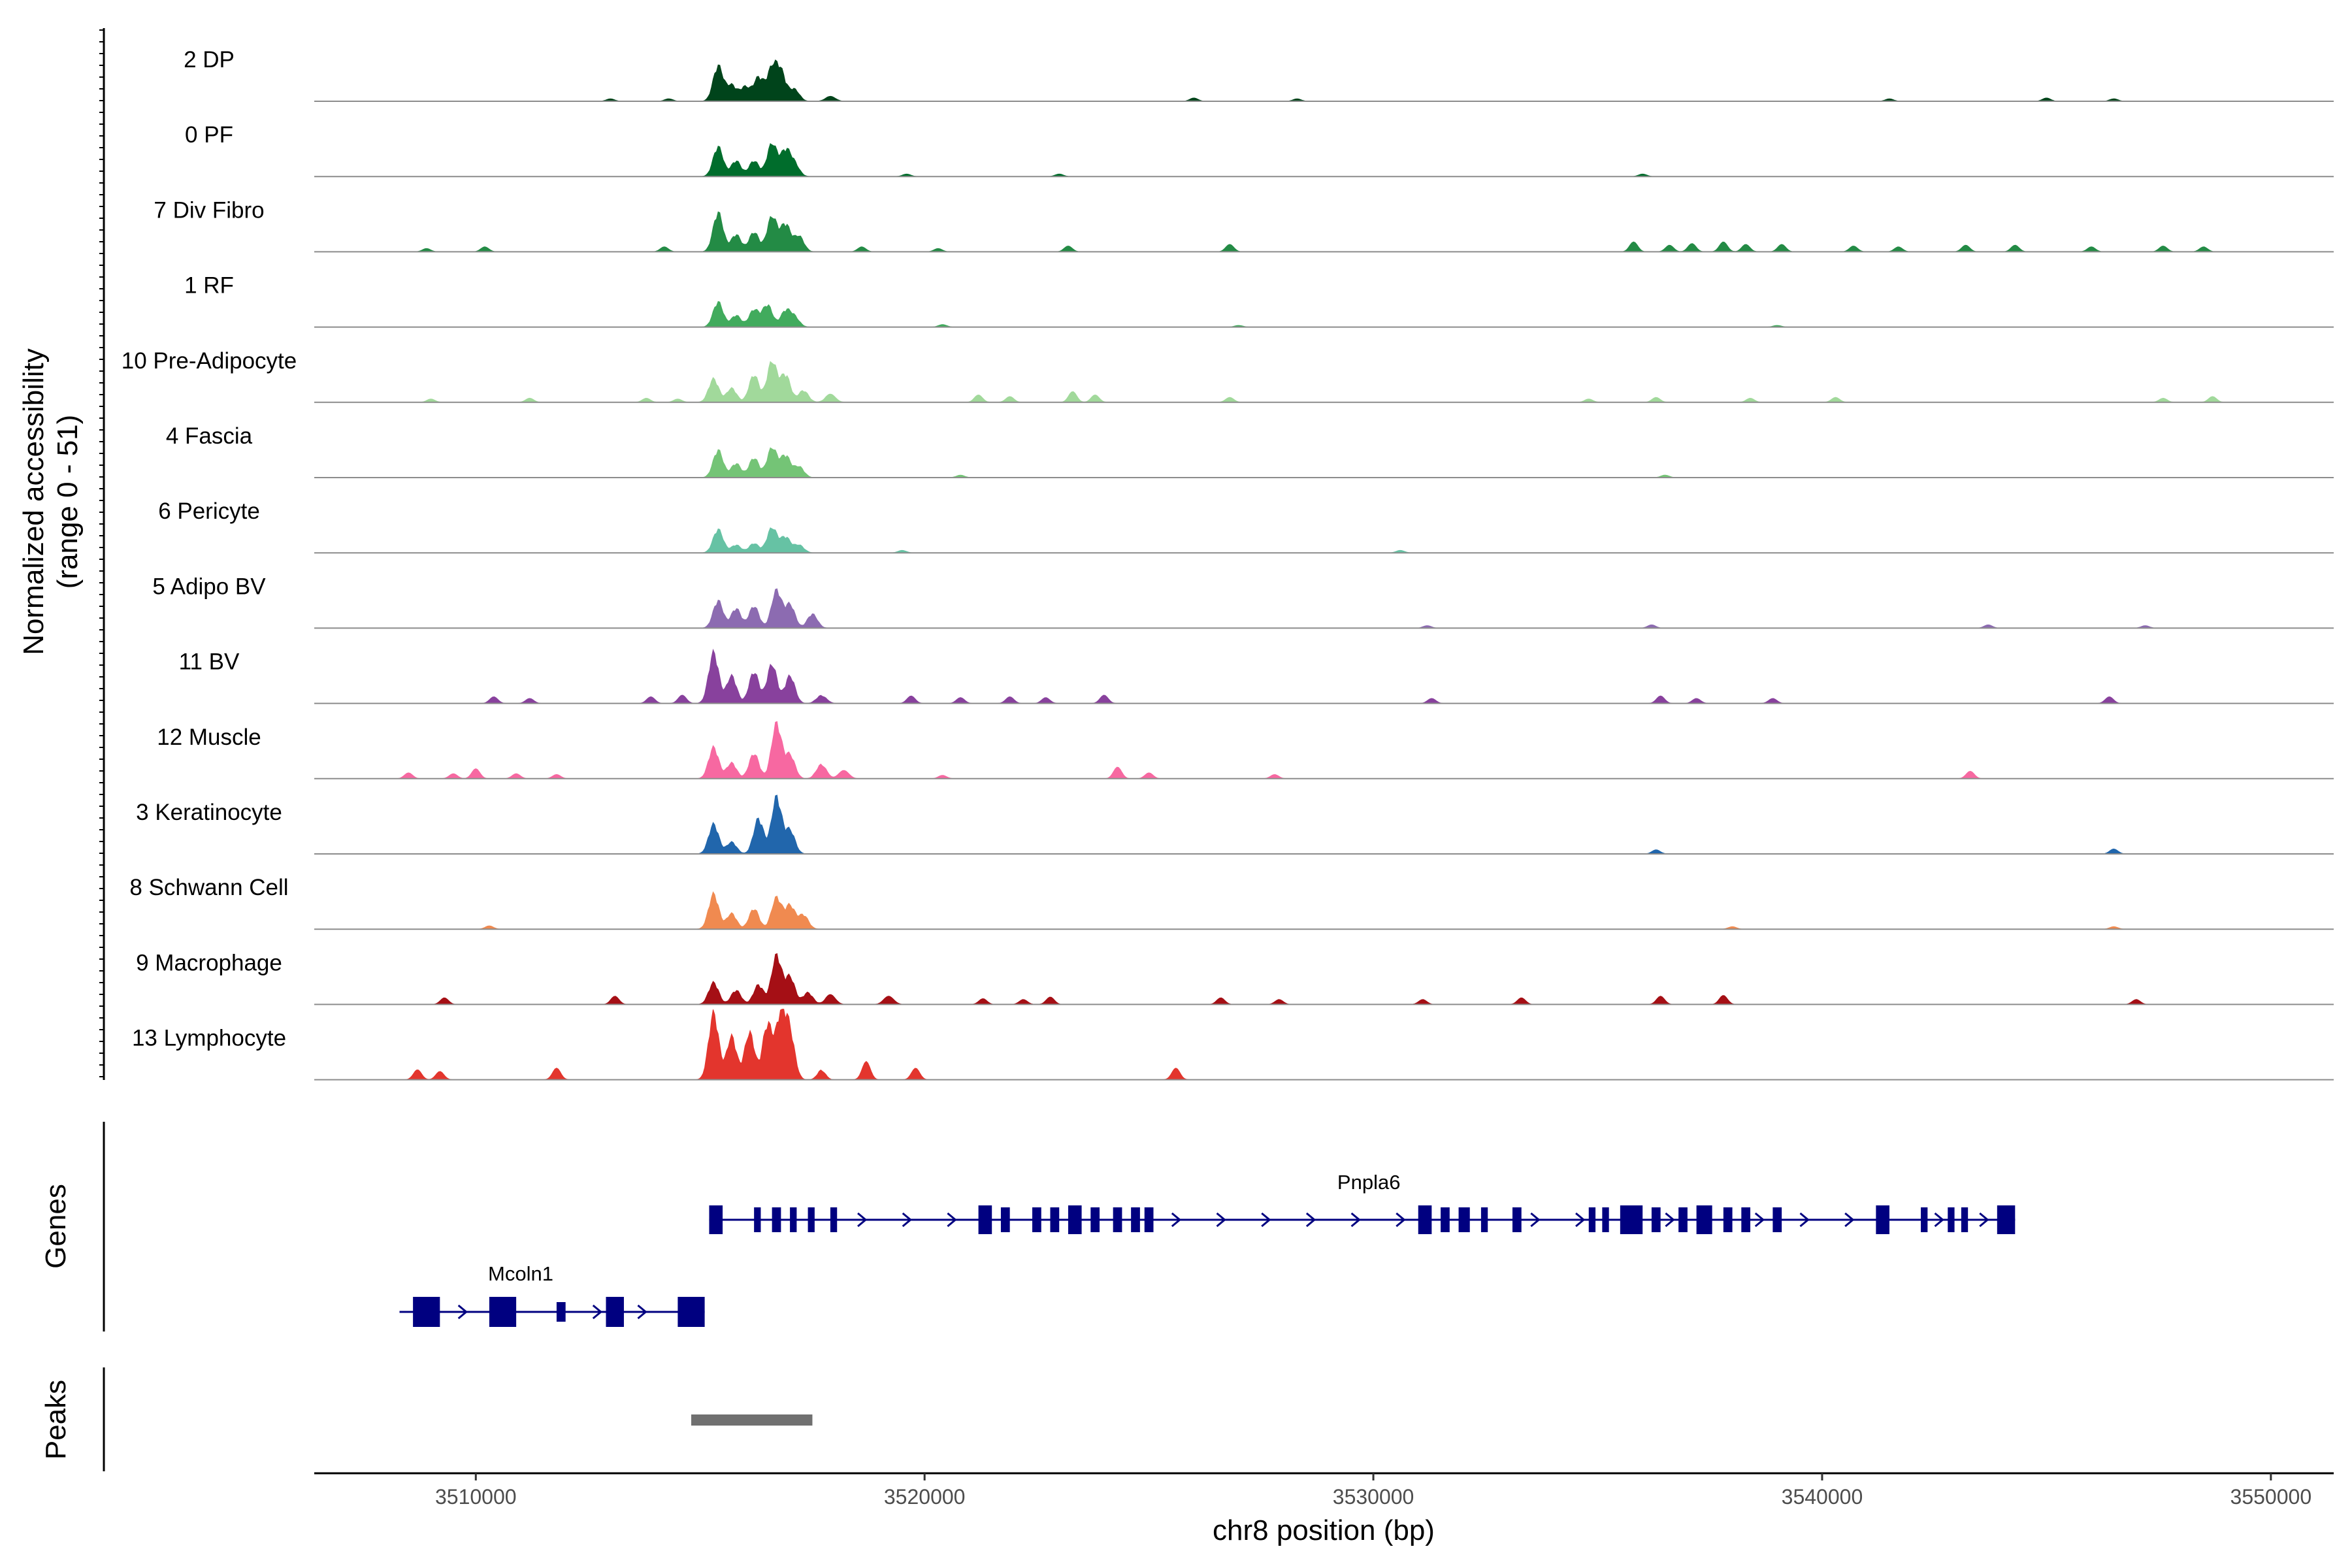  What do you see at coordinates (209, 962) in the screenshot?
I see `track-label: 9 Macrophage` at bounding box center [209, 962].